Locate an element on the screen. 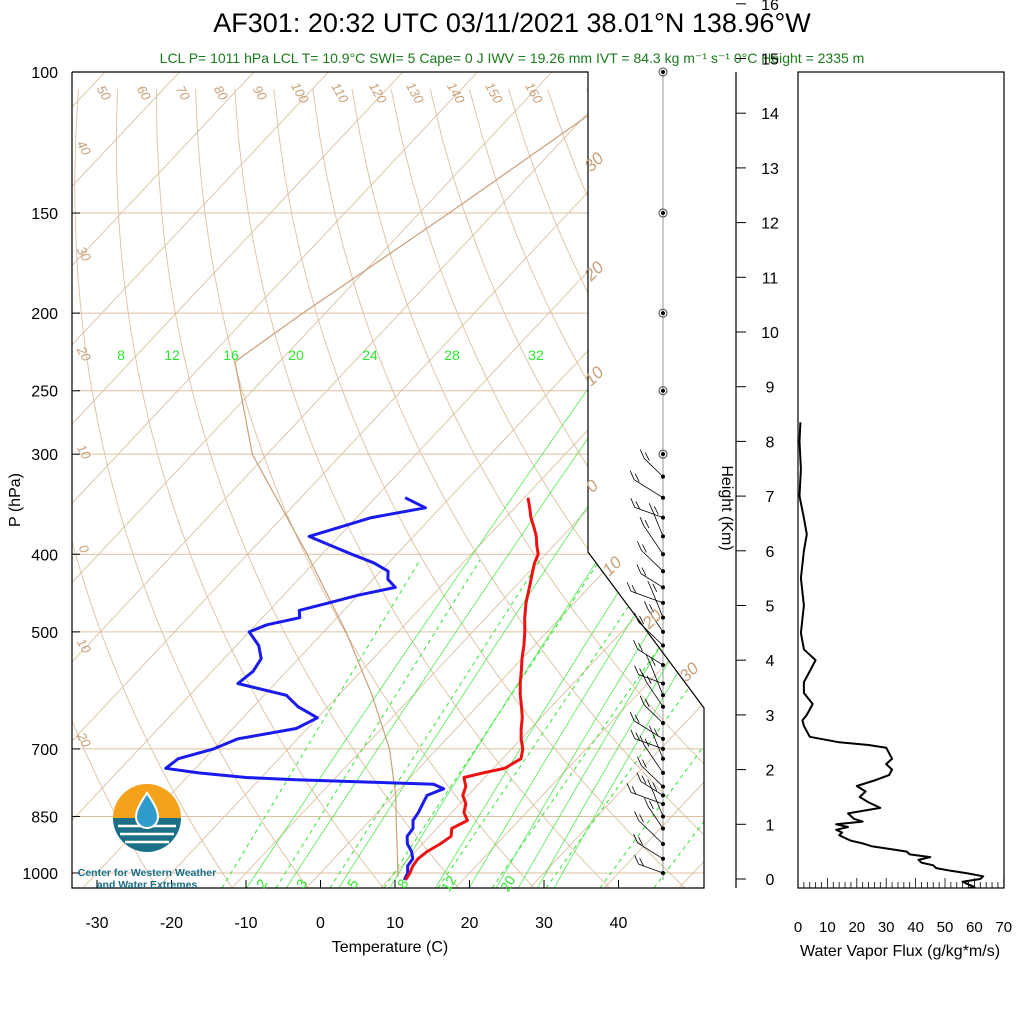 Image resolution: width=1024 pixels, height=1024 pixels. temp-label-right: 10 is located at coordinates (612, 565).